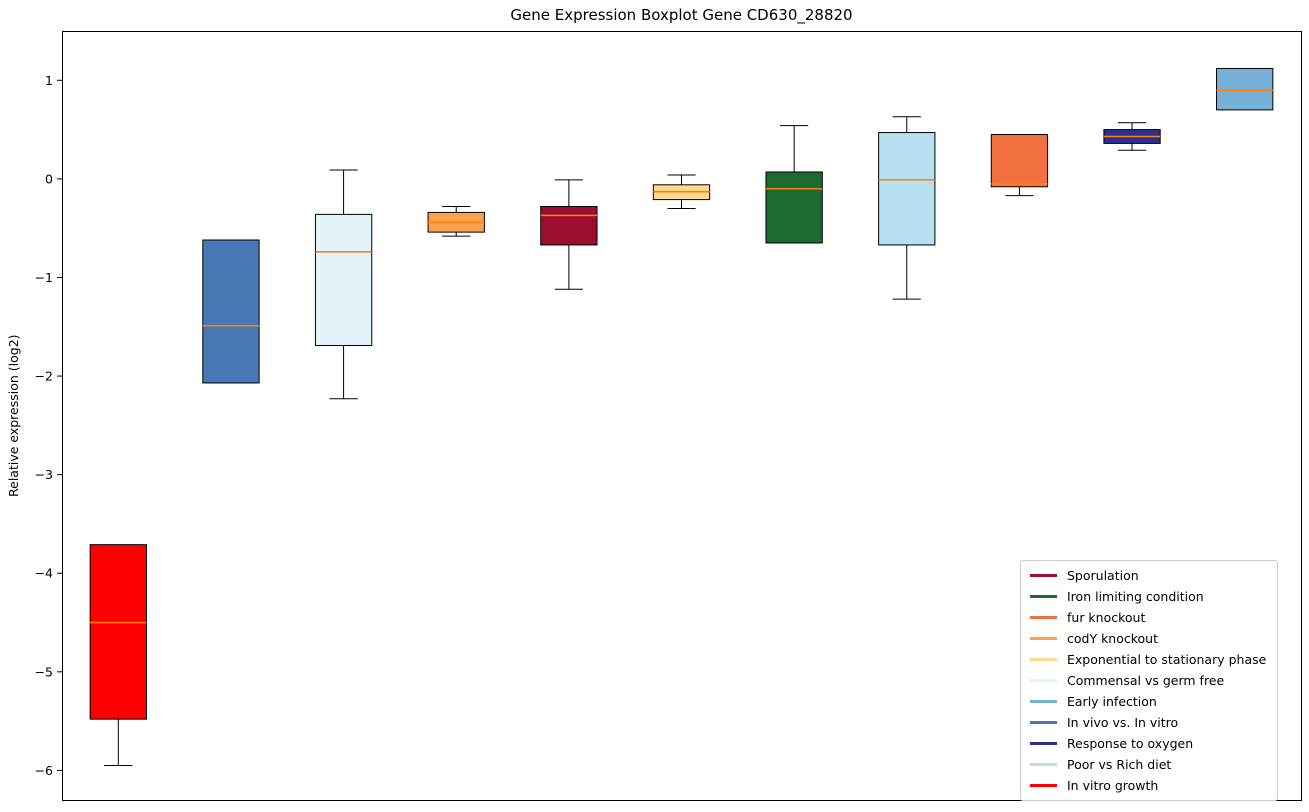 The width and height of the screenshot is (1309, 812). What do you see at coordinates (44, 671) in the screenshot?
I see `y-tick-label: −5` at bounding box center [44, 671].